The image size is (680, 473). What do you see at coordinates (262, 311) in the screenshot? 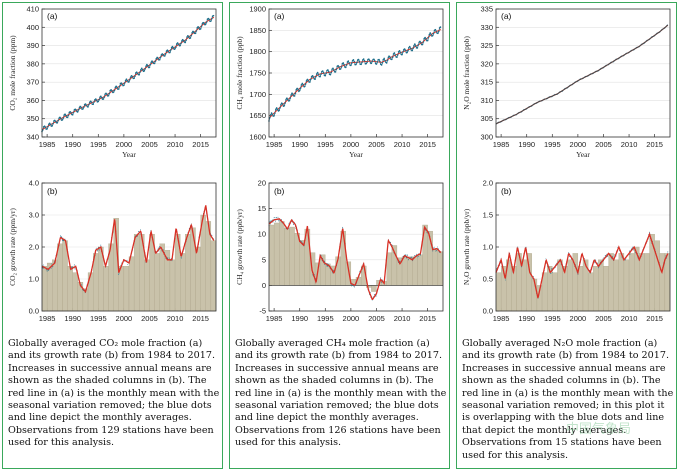
I see `3-ytick-label: -5` at bounding box center [262, 311].